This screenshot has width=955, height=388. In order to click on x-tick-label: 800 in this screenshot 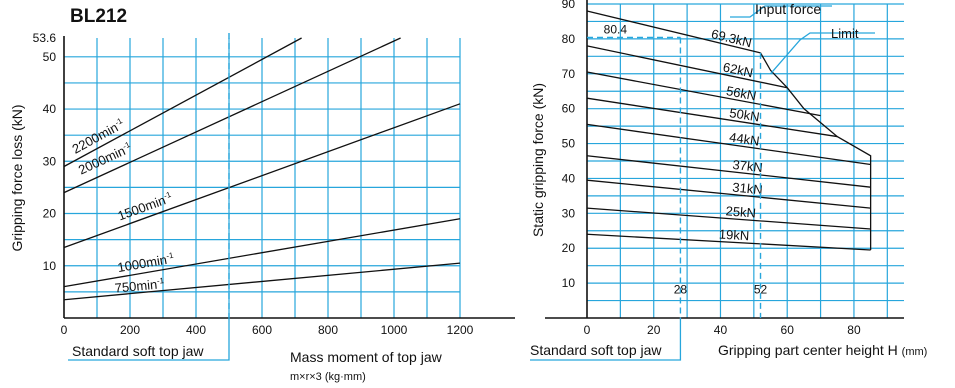, I will do `click(328, 330)`.